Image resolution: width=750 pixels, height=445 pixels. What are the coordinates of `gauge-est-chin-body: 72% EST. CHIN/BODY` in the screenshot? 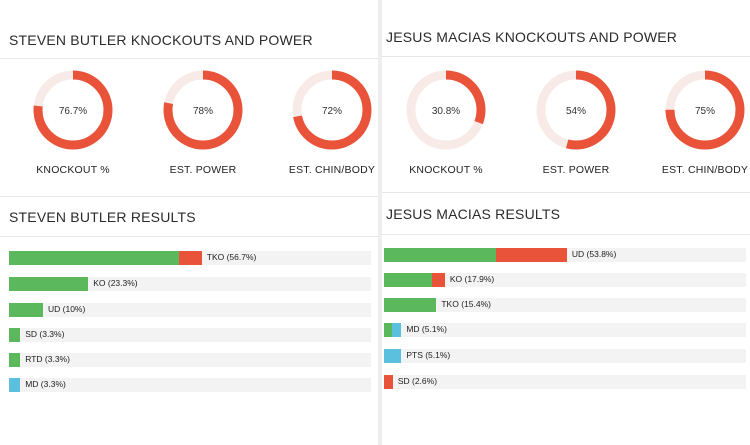 It's located at (327, 122).